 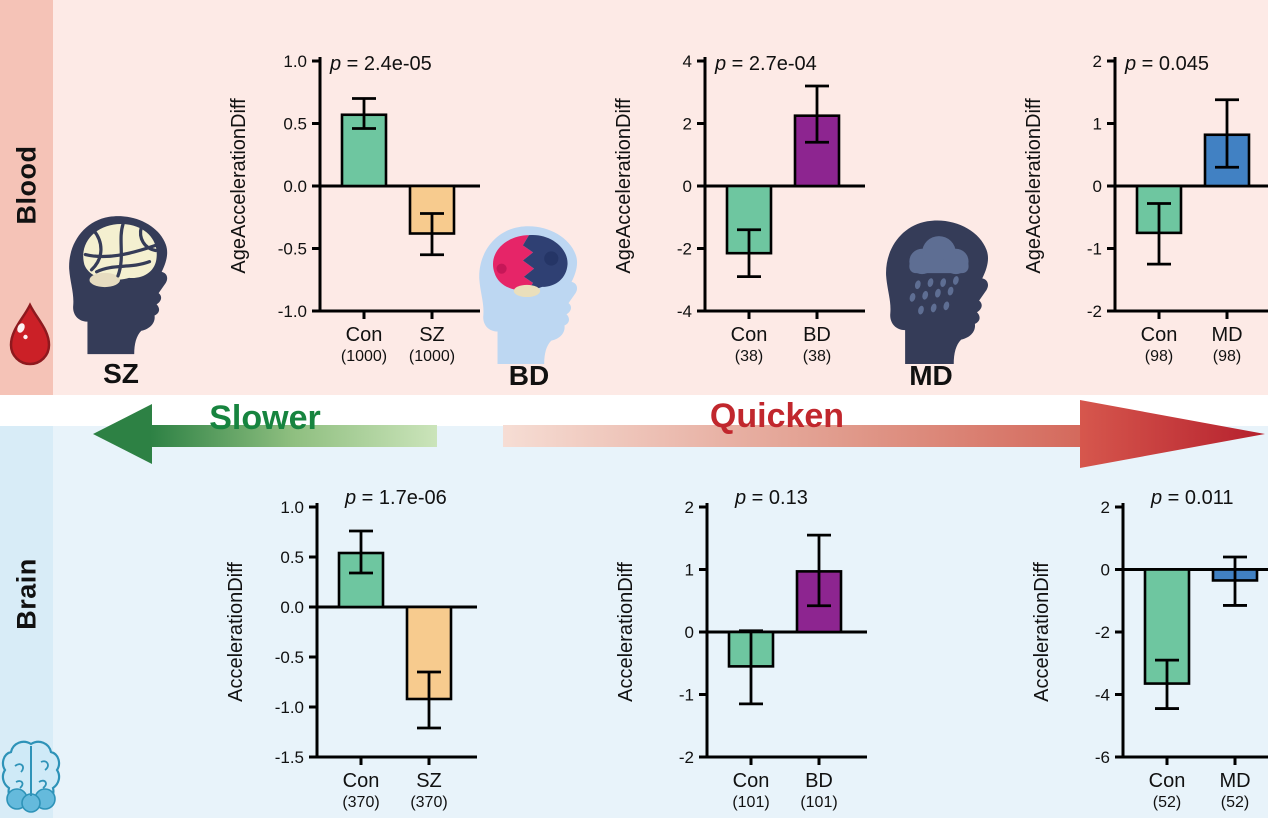 What do you see at coordinates (528, 295) in the screenshot?
I see `bd-head-with-split-brain-icon` at bounding box center [528, 295].